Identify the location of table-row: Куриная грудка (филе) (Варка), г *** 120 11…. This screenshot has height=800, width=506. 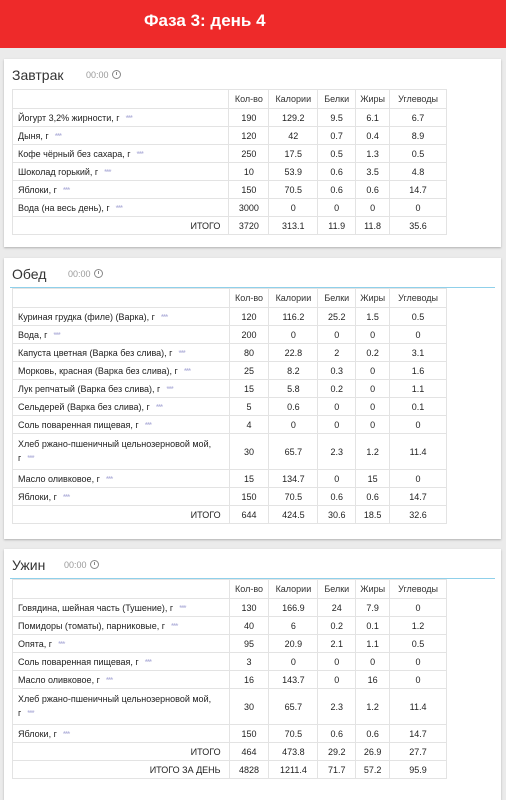
(229, 316).